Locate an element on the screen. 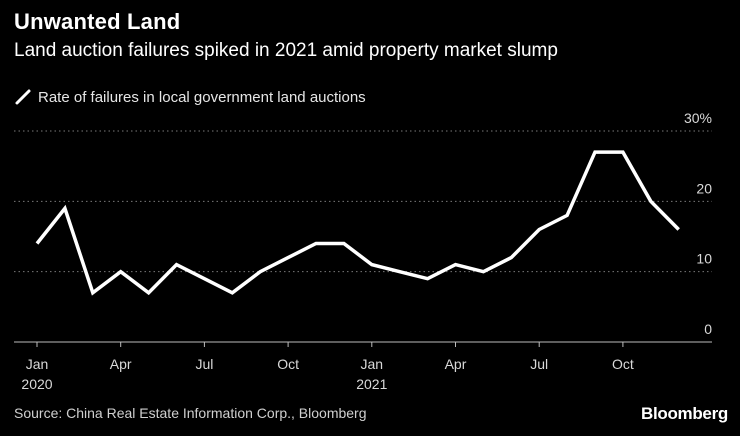  x-tick-year-label: 2020 is located at coordinates (36, 384).